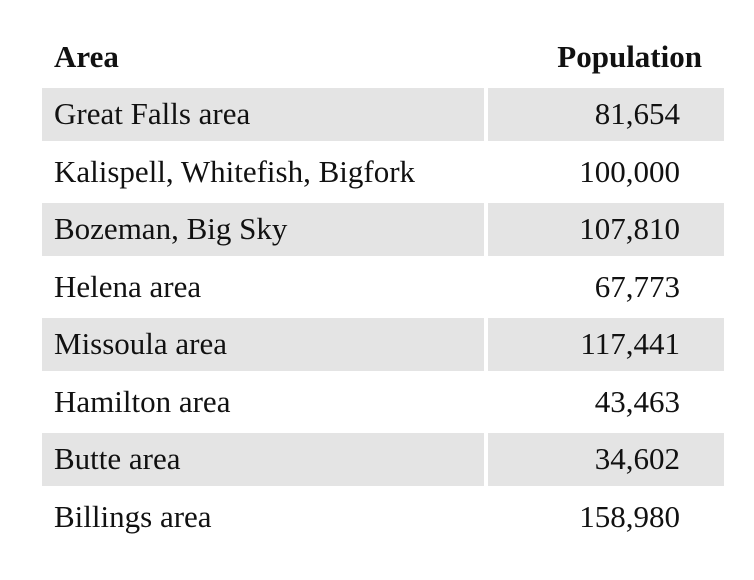 The image size is (754, 580). Describe the element at coordinates (263, 344) in the screenshot. I see `area-cell: Missoula area` at that location.